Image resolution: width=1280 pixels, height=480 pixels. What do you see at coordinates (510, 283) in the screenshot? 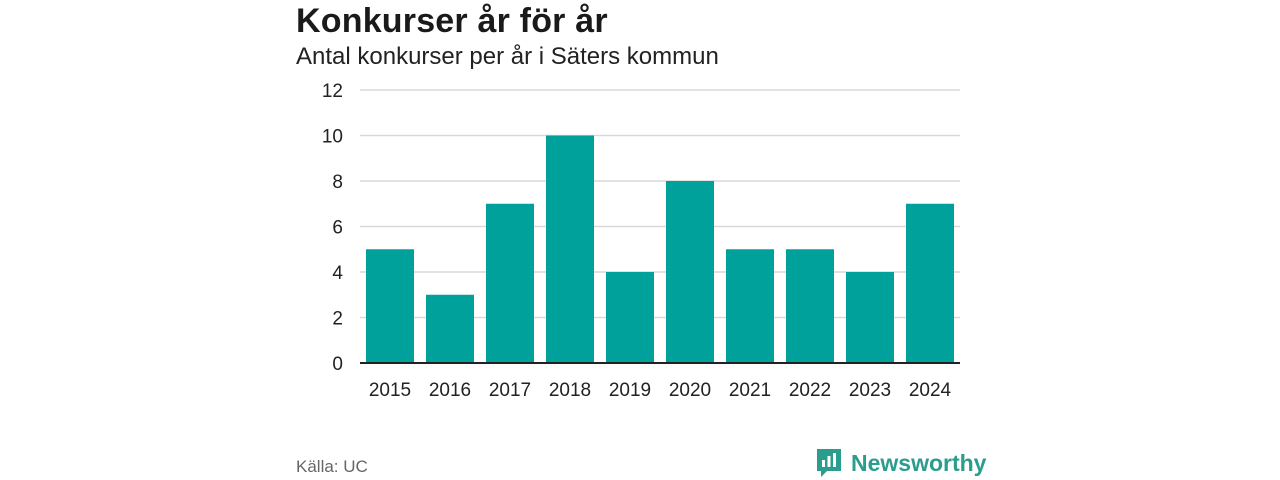
I see `bar-2017` at bounding box center [510, 283].